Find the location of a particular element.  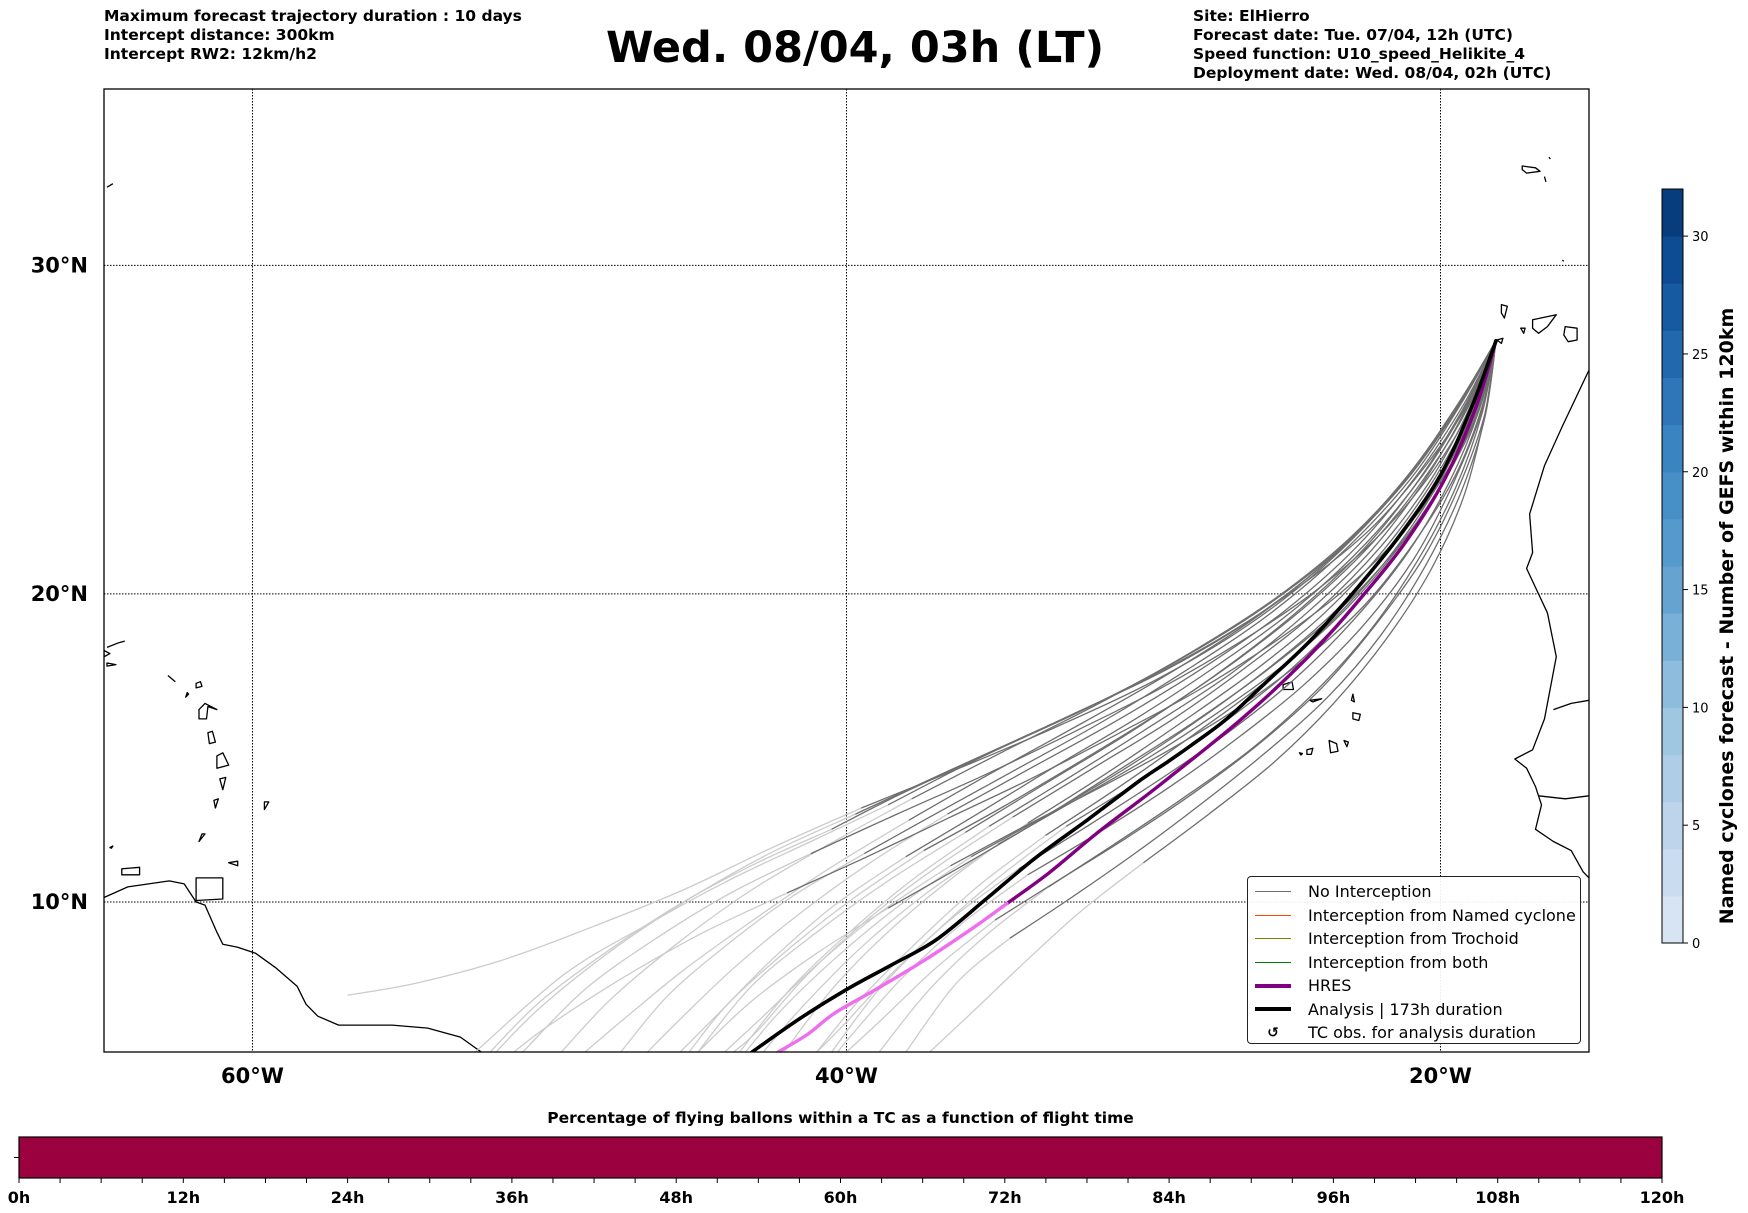

flight-time-tick-label: 36h is located at coordinates (512, 1197).